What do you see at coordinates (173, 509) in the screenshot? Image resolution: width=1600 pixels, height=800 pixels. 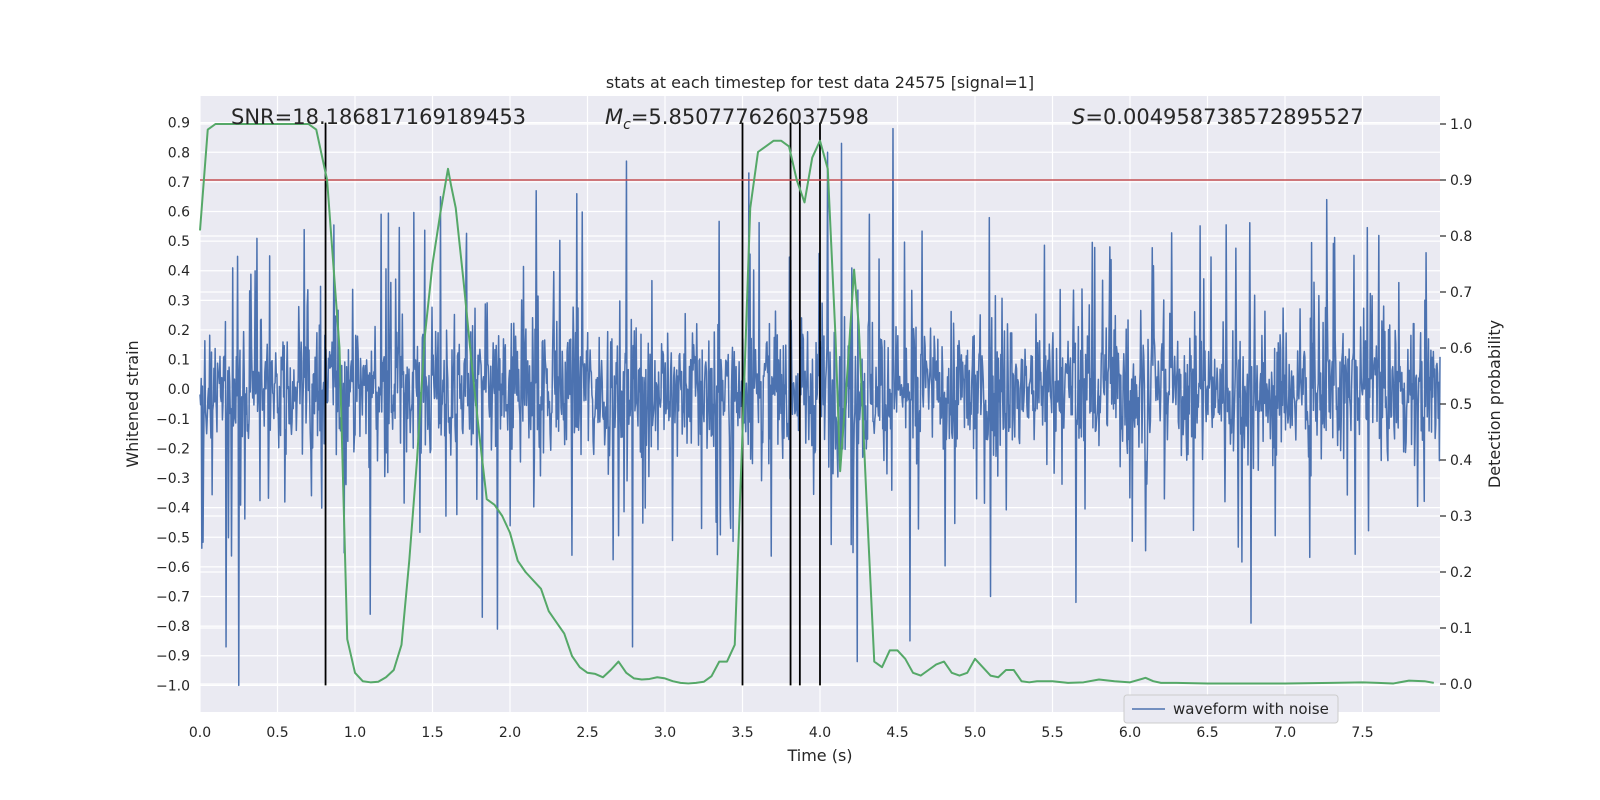 I see `y-tick-label: −0.4` at bounding box center [173, 509].